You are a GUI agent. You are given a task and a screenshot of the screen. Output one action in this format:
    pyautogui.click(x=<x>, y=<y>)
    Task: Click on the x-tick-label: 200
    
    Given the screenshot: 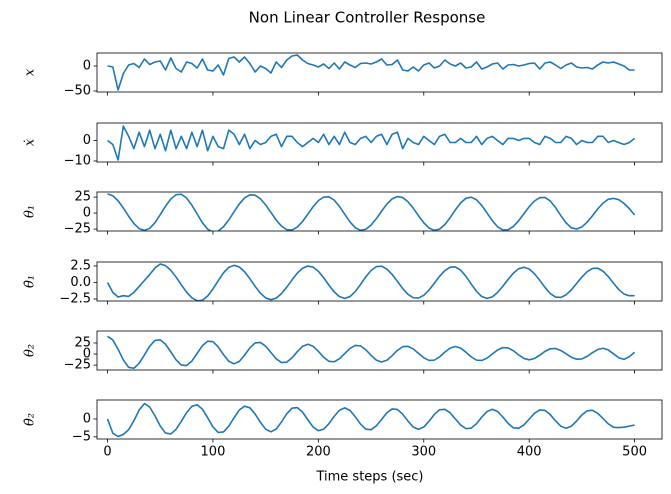 What is the action you would take?
    pyautogui.click(x=318, y=452)
    